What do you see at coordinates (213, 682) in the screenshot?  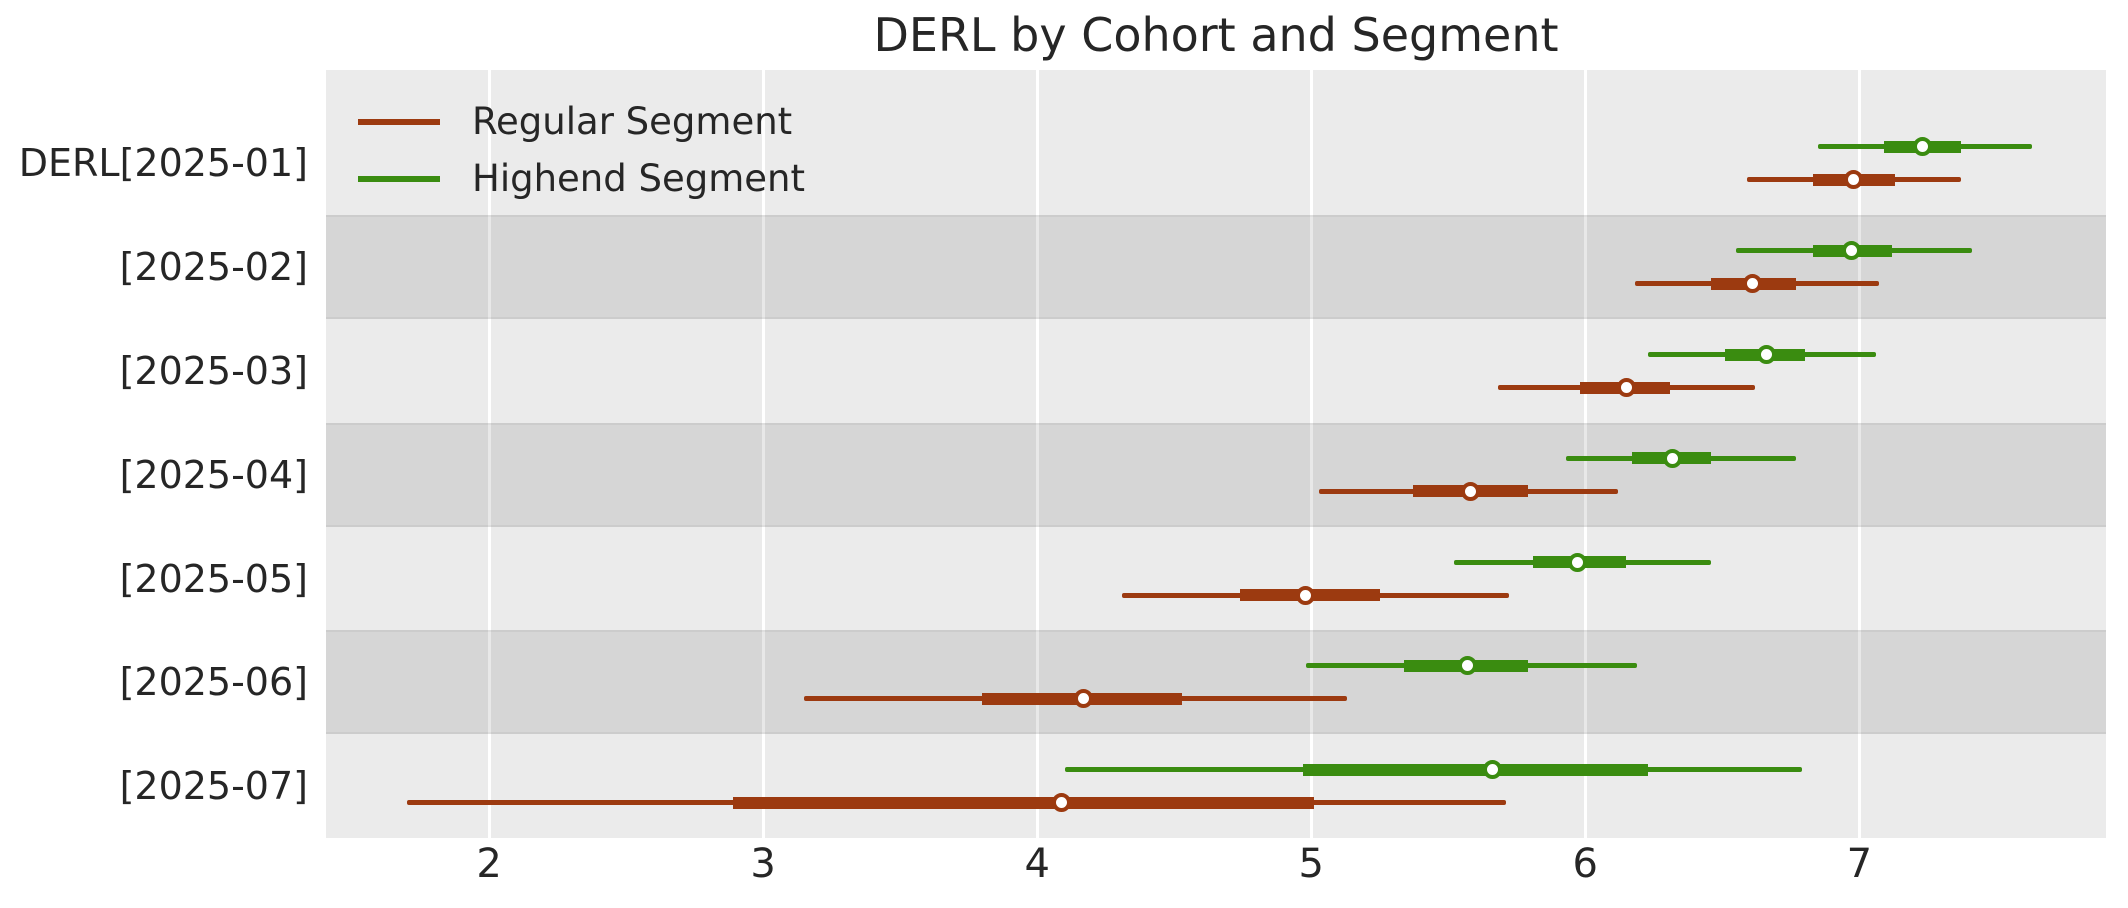 I see `y-axis-label: [2025-06]` at bounding box center [213, 682].